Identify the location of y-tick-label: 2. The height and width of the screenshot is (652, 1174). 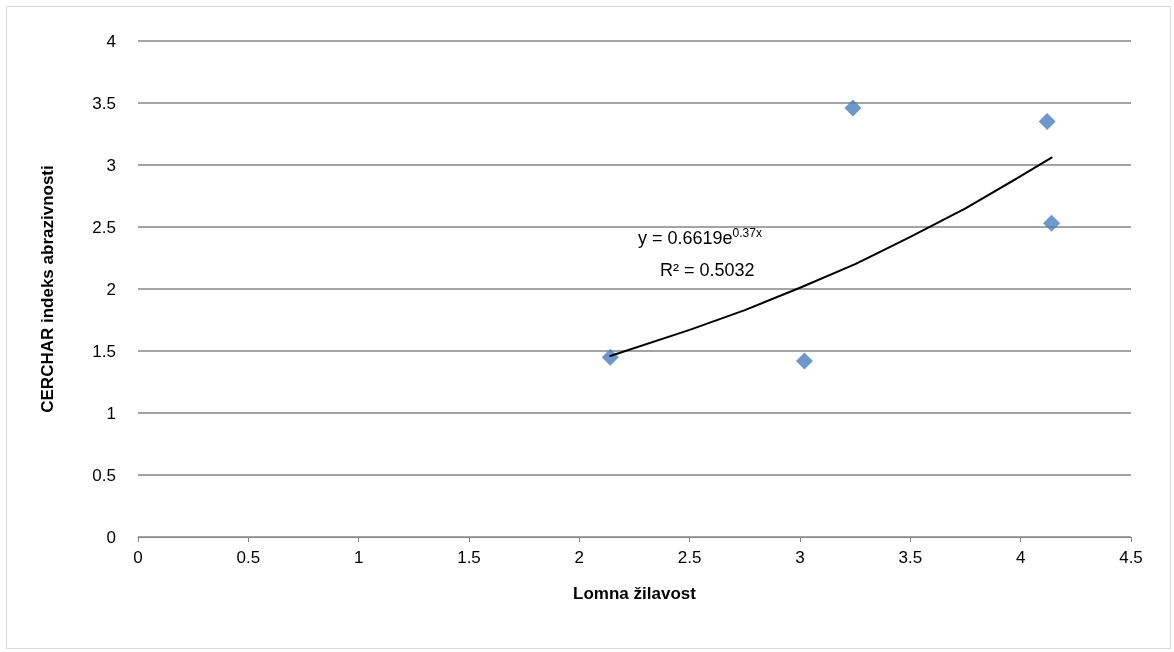
(111, 289).